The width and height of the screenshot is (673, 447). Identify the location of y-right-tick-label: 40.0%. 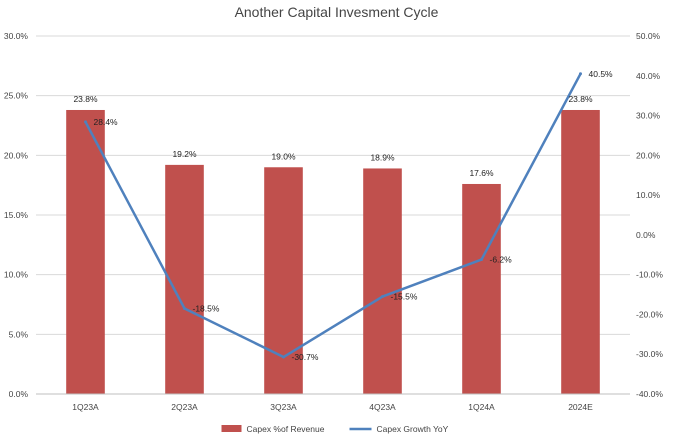
(648, 76).